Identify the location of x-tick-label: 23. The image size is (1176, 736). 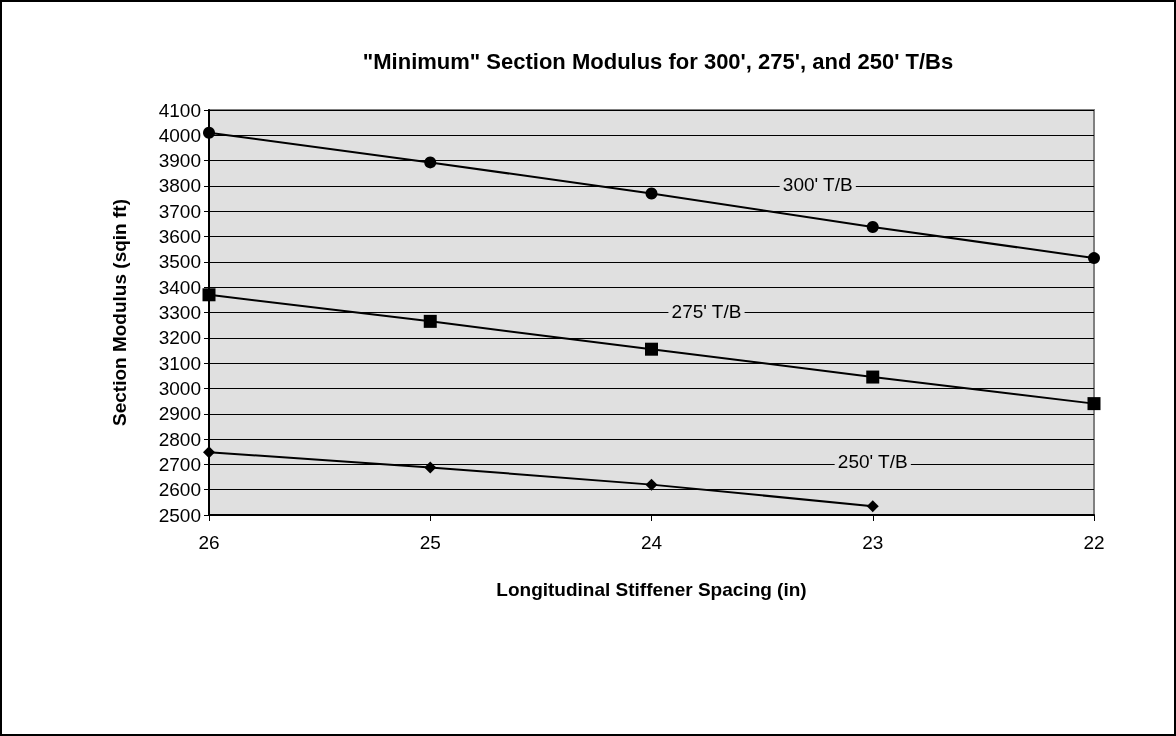
(873, 542).